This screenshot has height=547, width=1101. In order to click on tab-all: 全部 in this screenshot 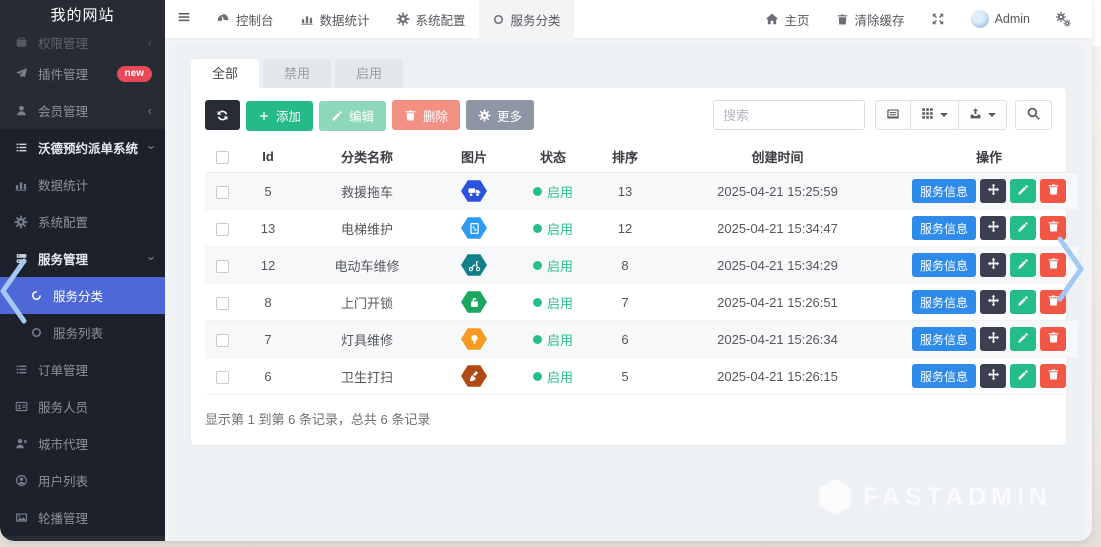, I will do `click(225, 73)`.